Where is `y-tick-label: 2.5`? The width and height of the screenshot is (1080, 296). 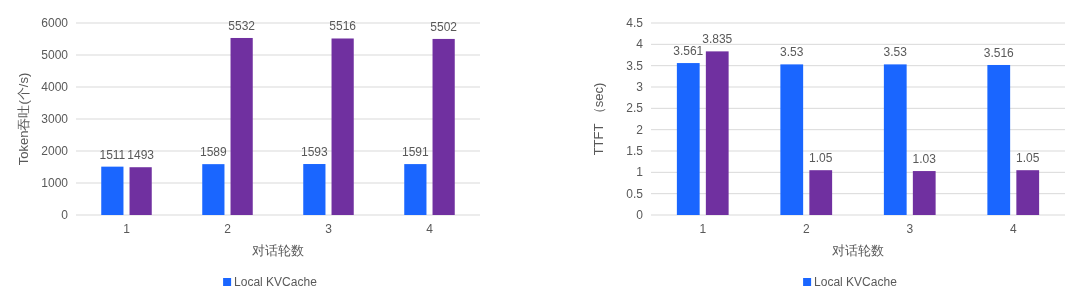 y-tick-label: 2.5 is located at coordinates (635, 108).